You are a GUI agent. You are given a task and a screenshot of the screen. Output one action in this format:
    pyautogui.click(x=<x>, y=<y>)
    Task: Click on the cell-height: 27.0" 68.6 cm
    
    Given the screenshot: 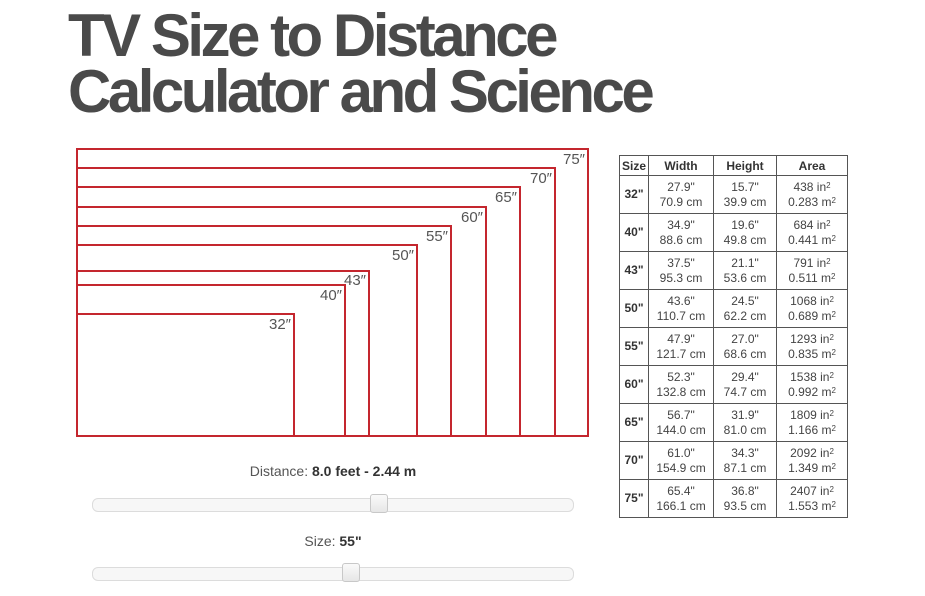 What is the action you would take?
    pyautogui.click(x=745, y=346)
    